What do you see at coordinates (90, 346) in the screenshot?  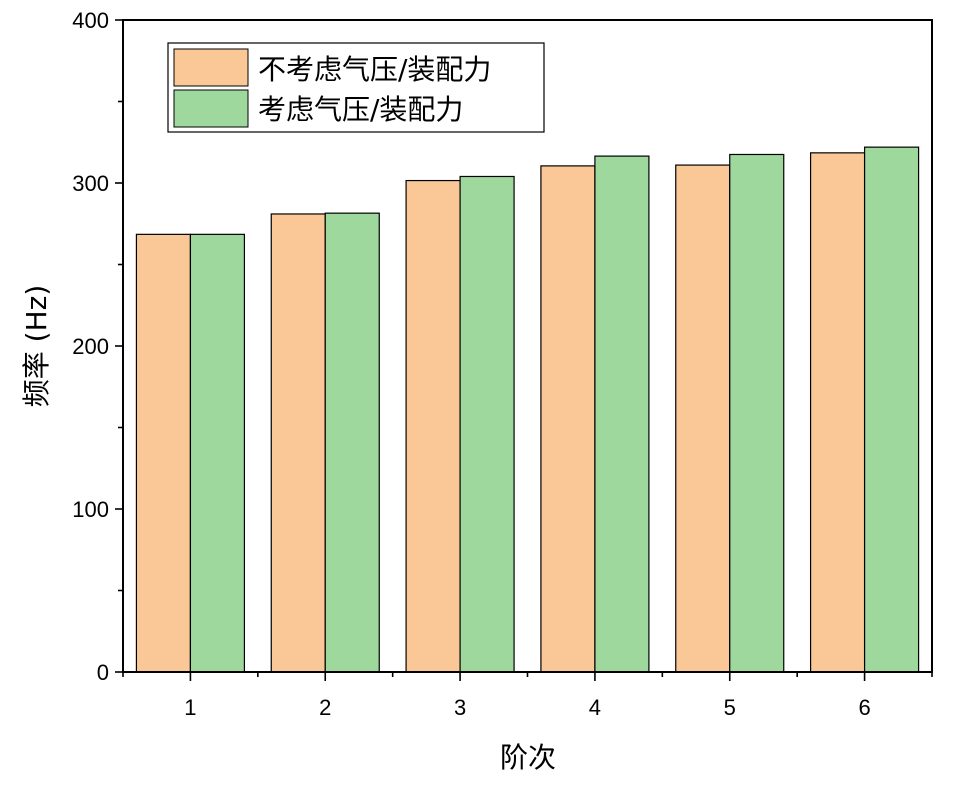 I see `y-tick-label: 200` at bounding box center [90, 346].